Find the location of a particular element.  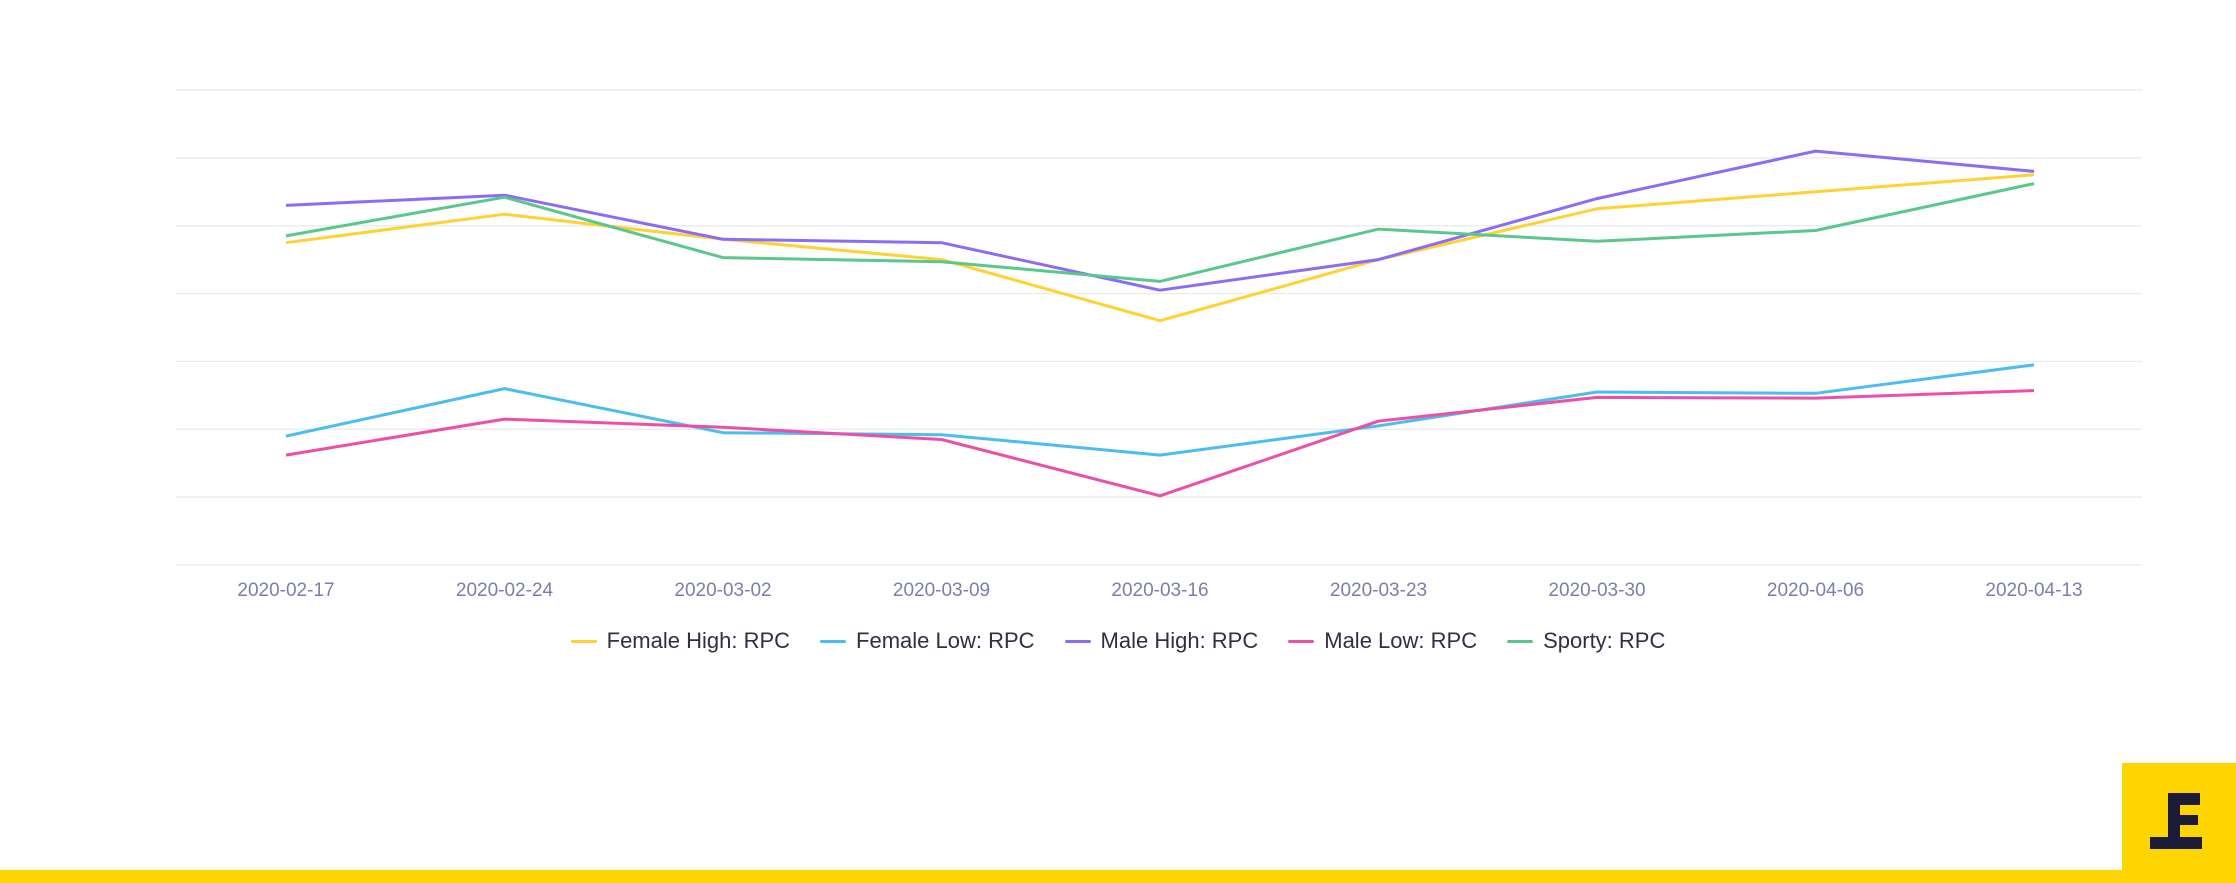

x-tick-label: 2020-04-06 is located at coordinates (1815, 590).